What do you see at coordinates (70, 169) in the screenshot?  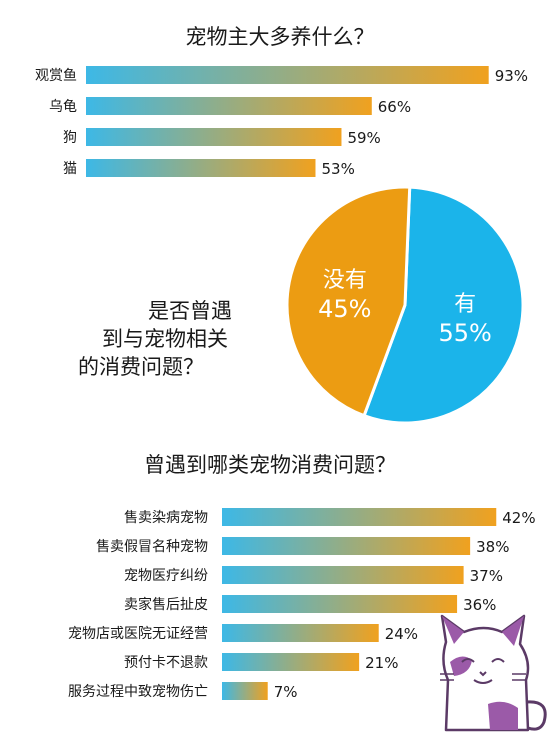 I see `chart1-category-label: 猫` at bounding box center [70, 169].